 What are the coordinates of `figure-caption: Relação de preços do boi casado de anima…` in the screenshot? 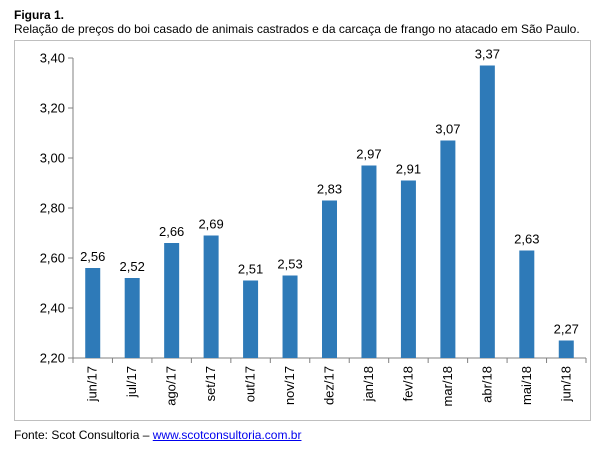 It's located at (297, 29).